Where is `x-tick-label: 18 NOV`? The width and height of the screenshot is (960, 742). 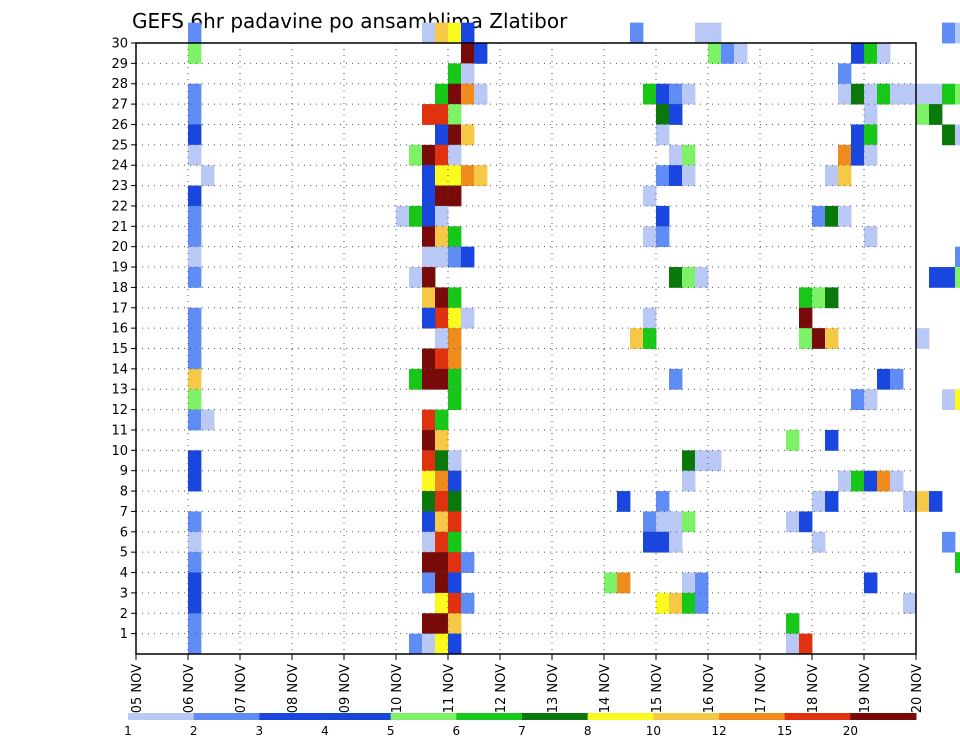
x-tick-label: 18 NOV is located at coordinates (813, 688).